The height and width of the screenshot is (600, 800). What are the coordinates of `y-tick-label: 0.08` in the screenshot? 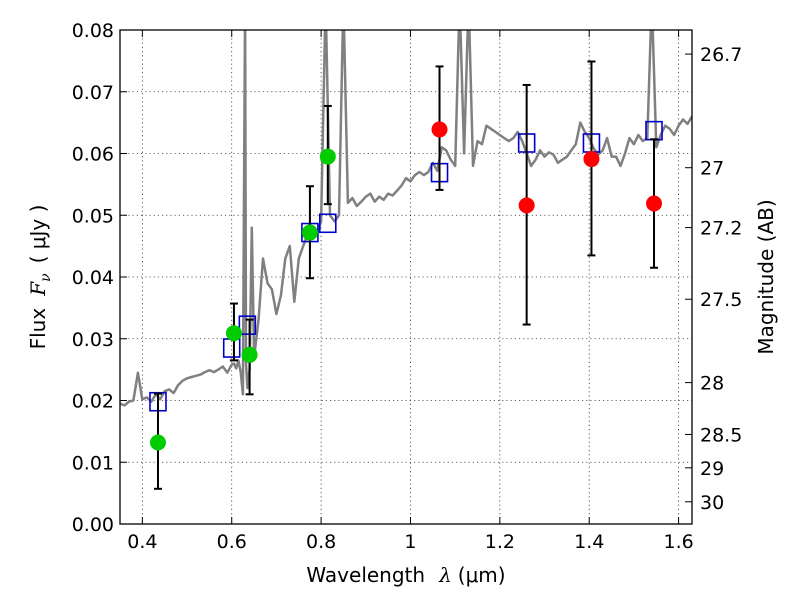 It's located at (93, 31).